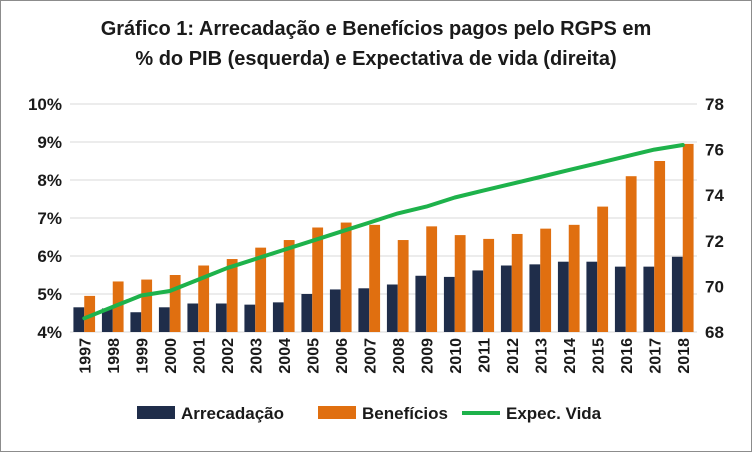 The image size is (752, 452). Describe the element at coordinates (49, 218) in the screenshot. I see `left-axis-tick-label: 7%` at that location.